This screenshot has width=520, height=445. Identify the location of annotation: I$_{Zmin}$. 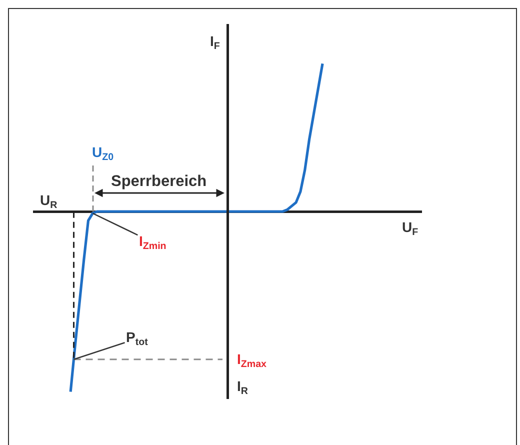
(152, 242).